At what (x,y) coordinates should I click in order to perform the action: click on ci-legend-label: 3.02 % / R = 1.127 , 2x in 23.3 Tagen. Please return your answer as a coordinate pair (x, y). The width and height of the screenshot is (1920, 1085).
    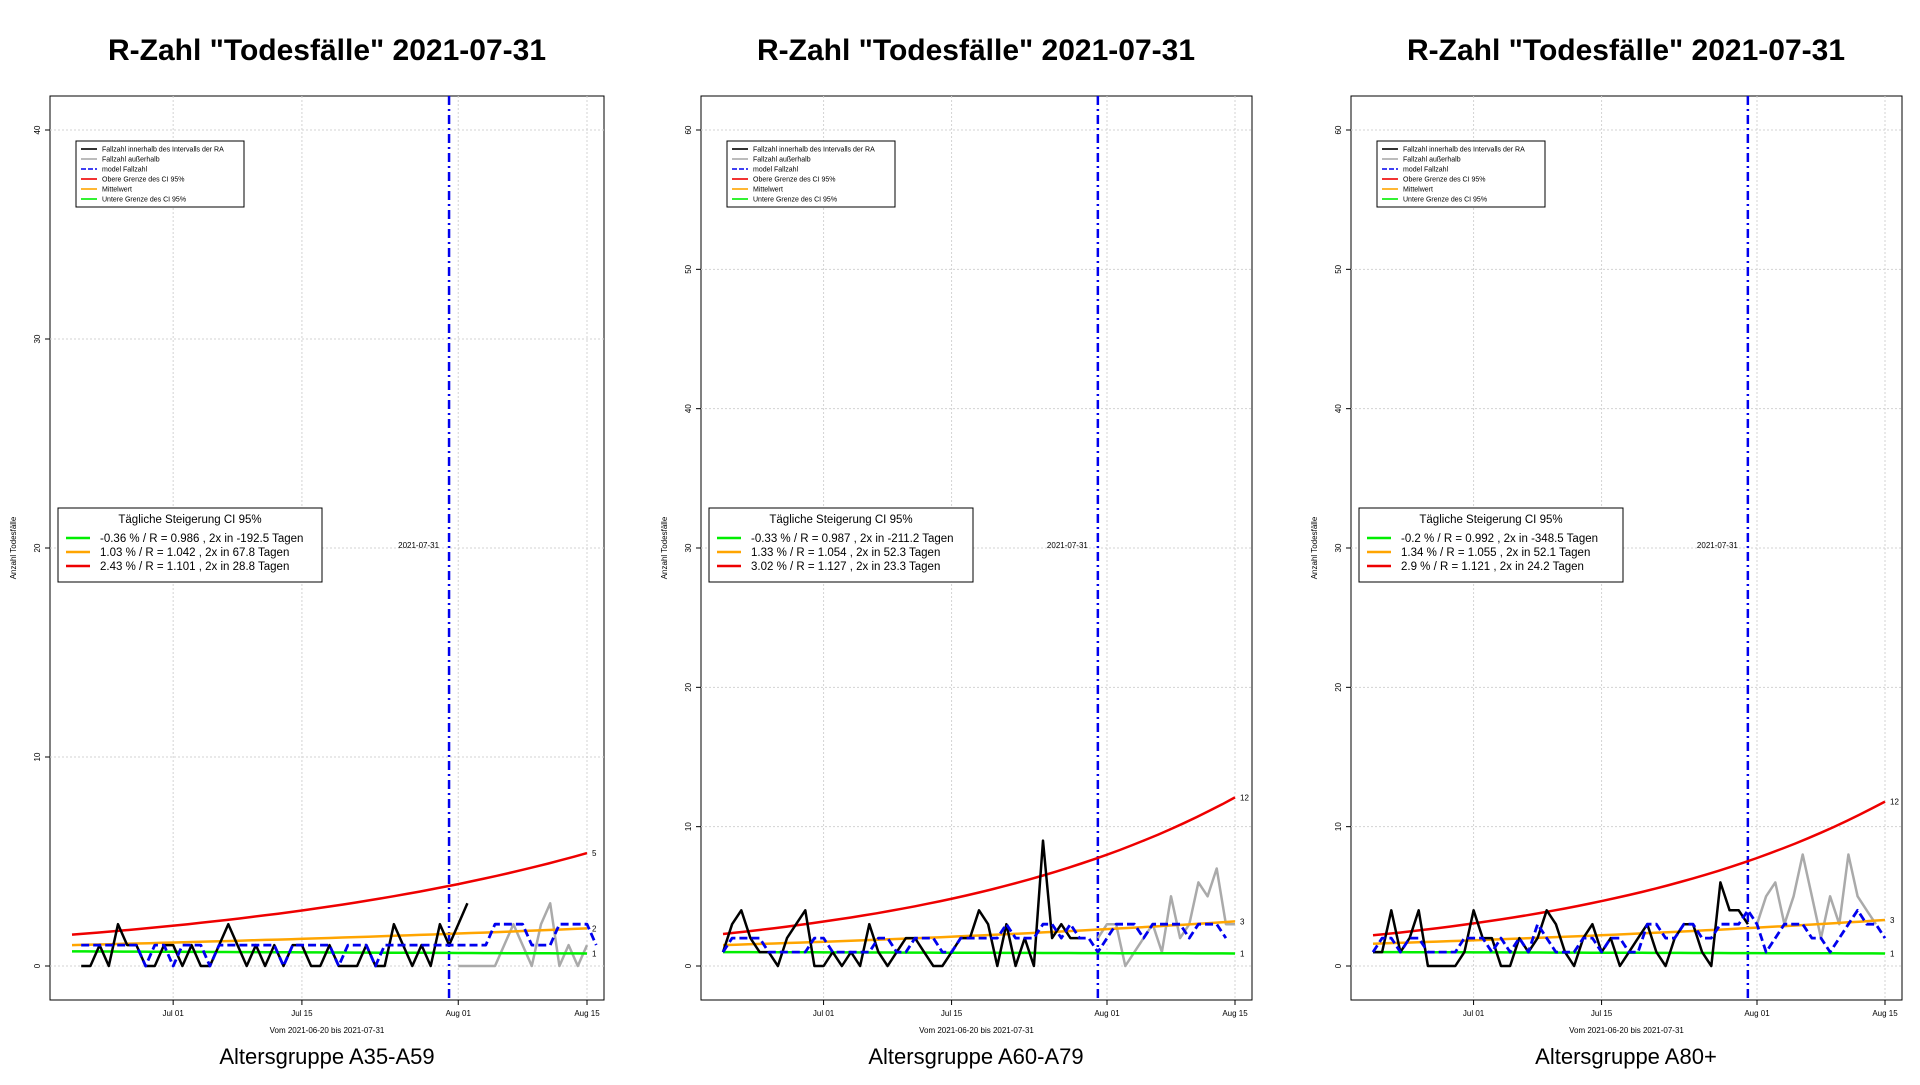
    Looking at the image, I should click on (845, 567).